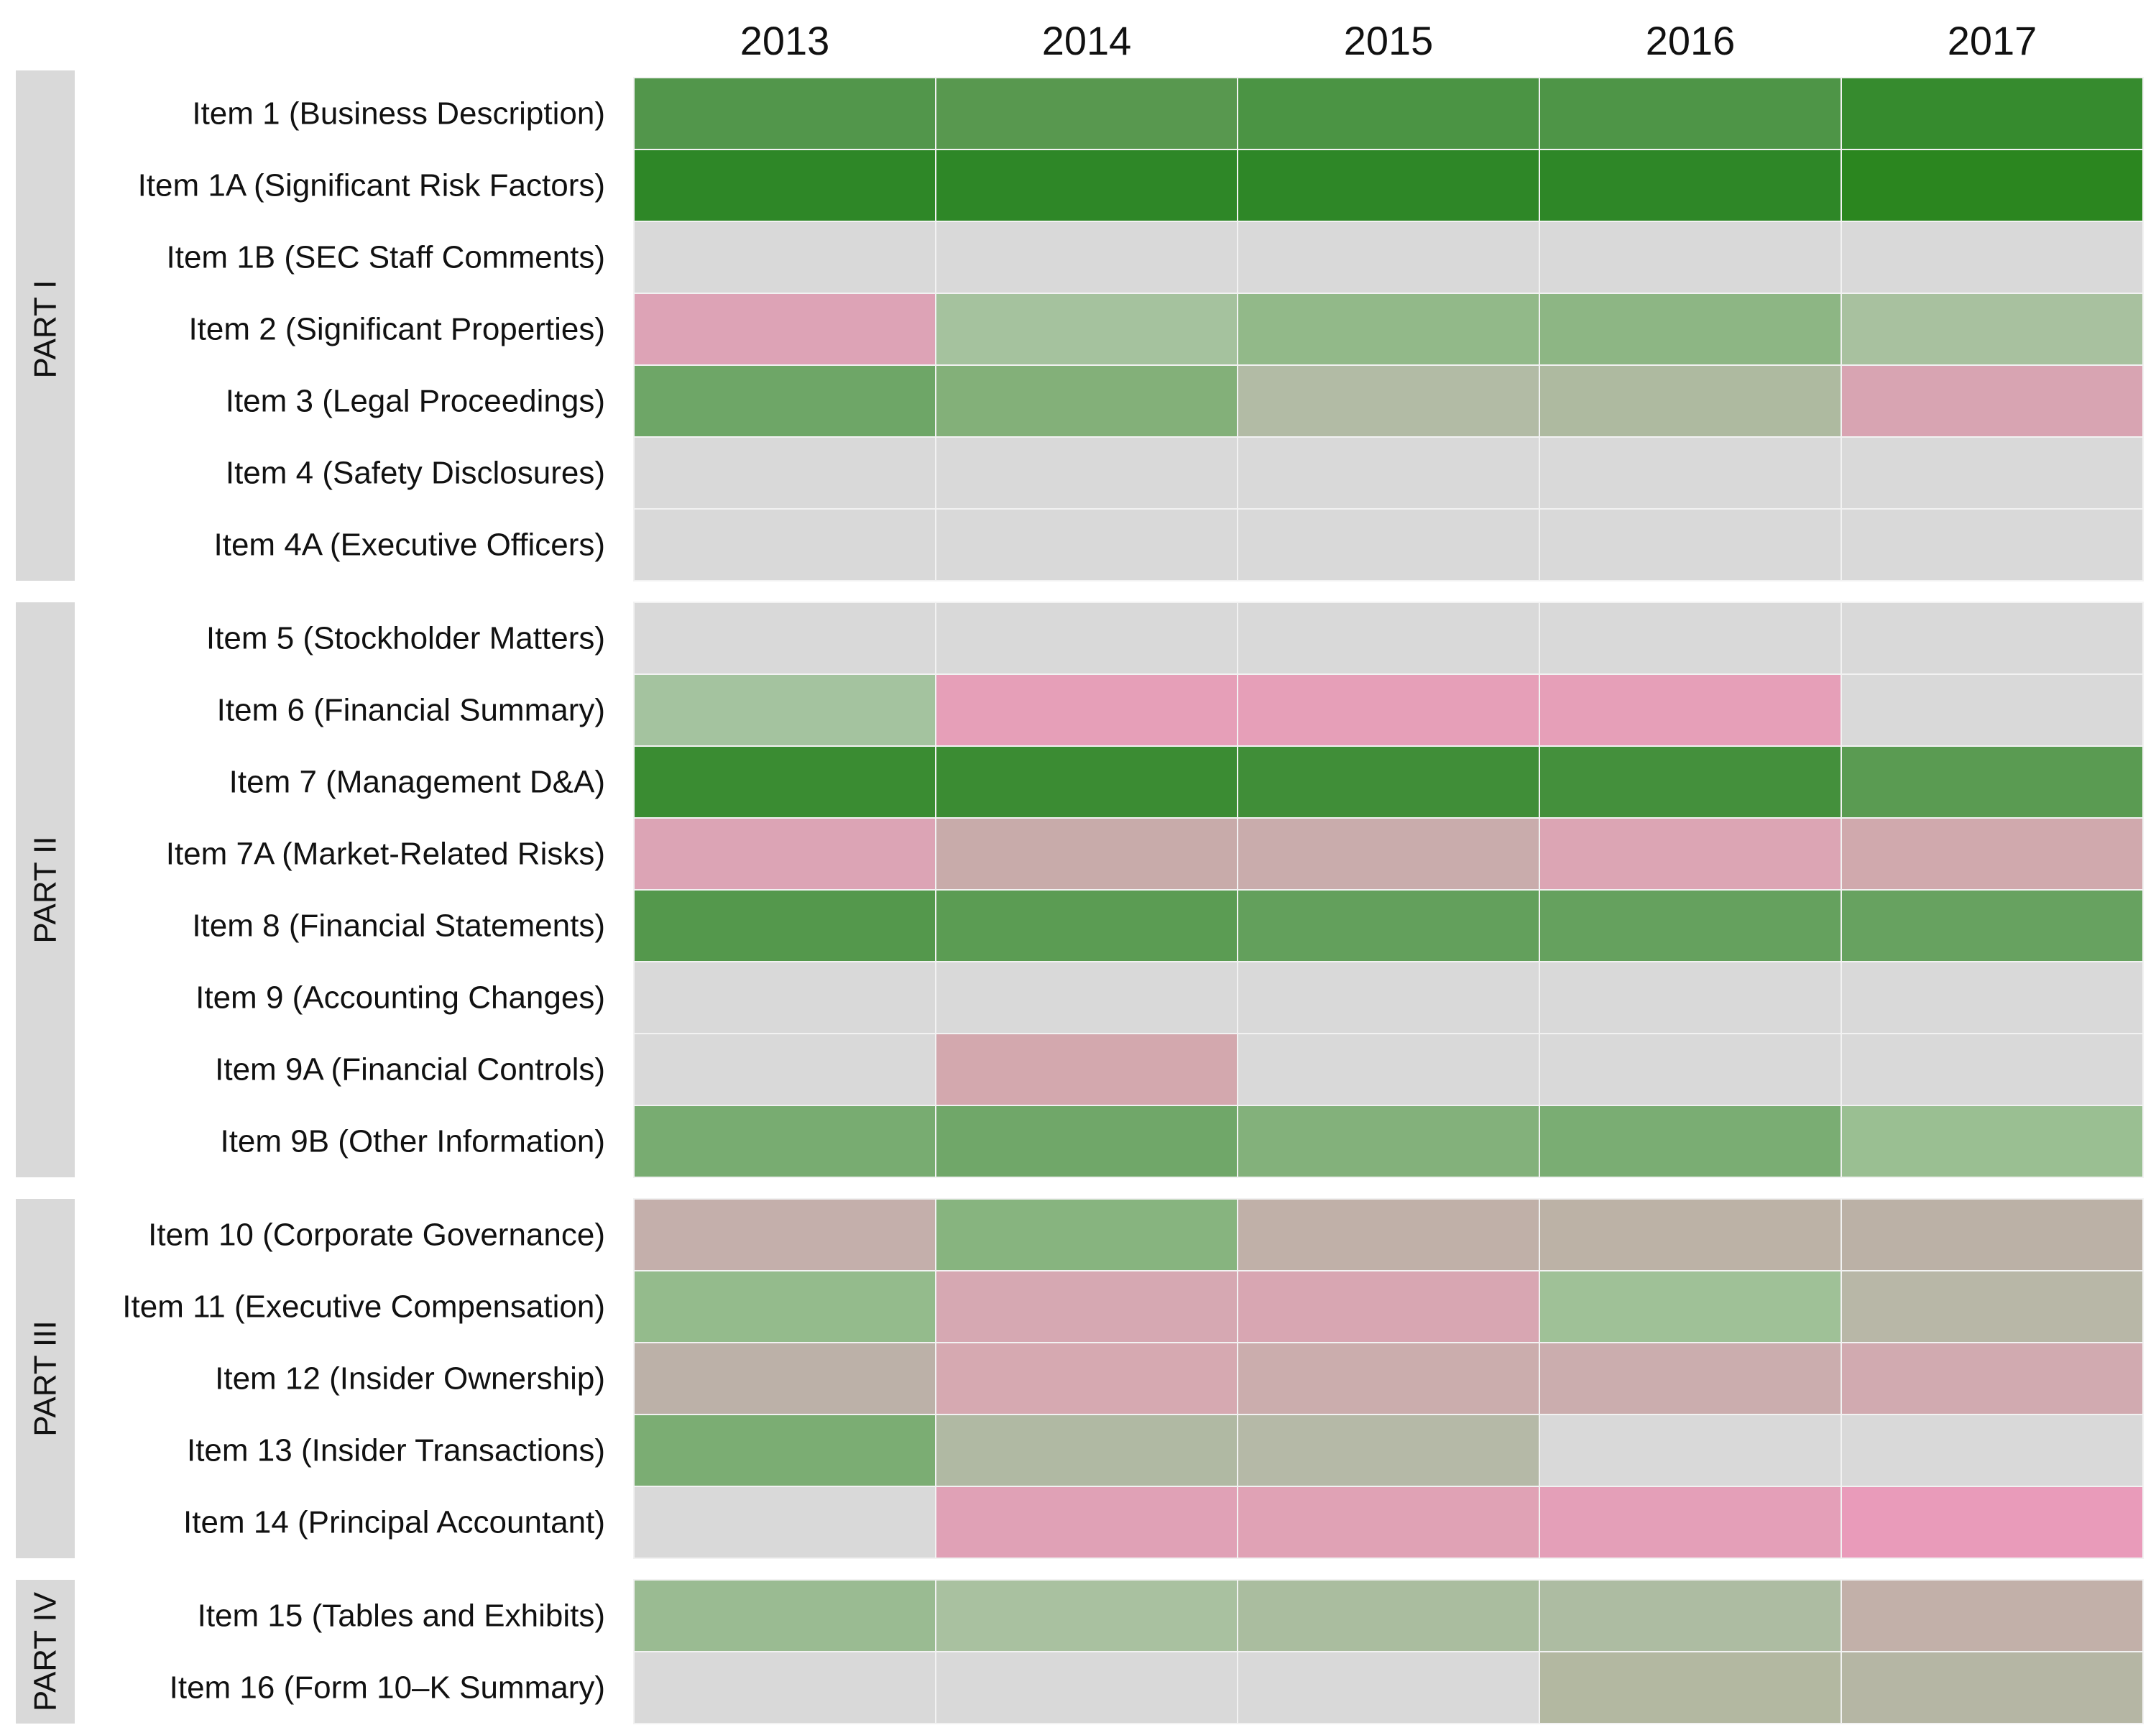 The height and width of the screenshot is (1725, 2156). I want to click on row-label: Item 8 (Financial Statements), so click(399, 926).